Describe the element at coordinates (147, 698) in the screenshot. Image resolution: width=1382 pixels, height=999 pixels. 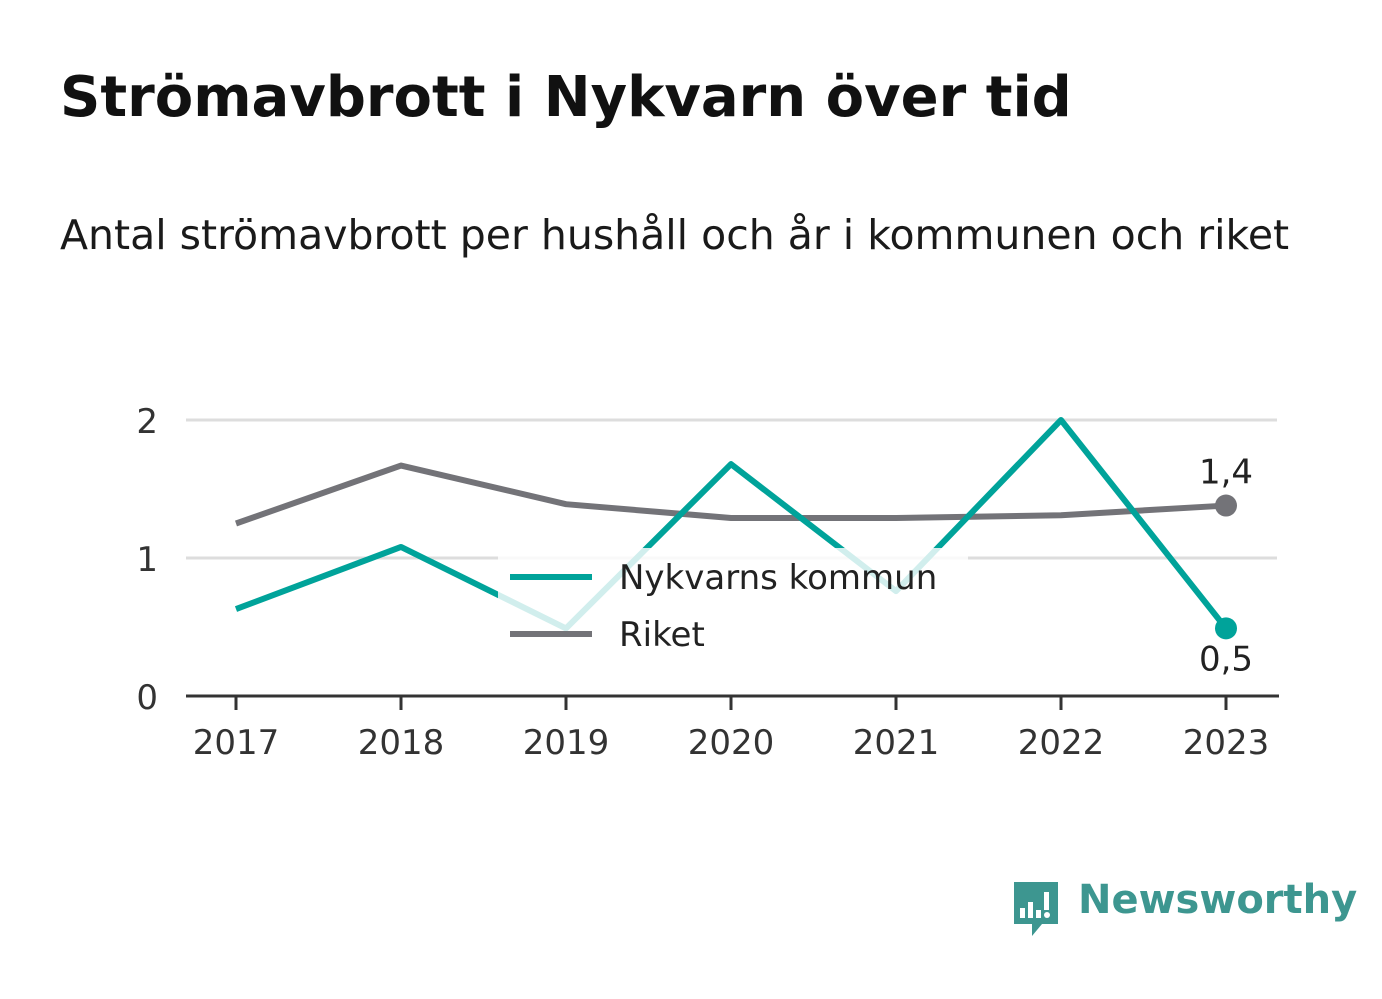
I see `y-tick-label: 0` at that location.